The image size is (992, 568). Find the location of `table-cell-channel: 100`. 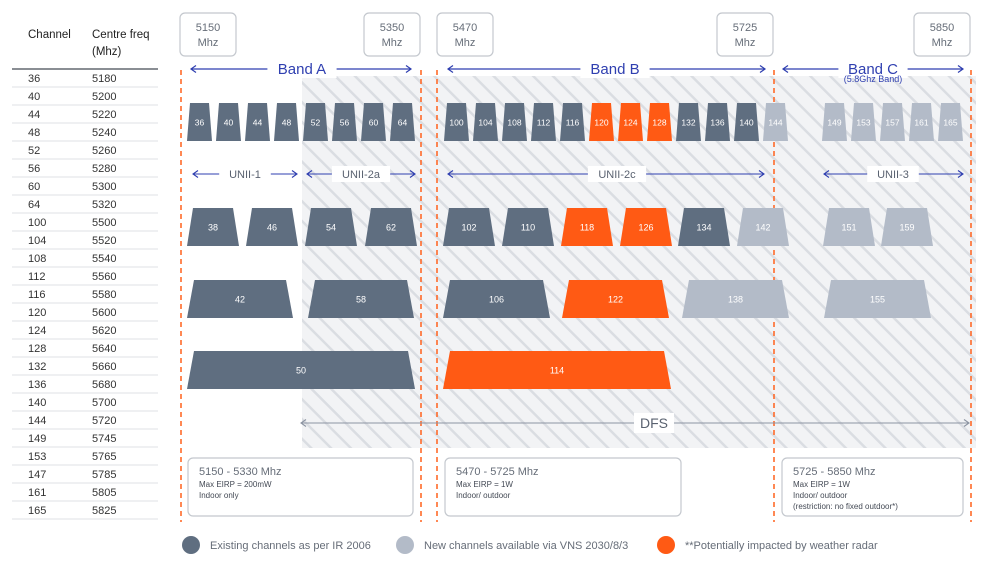

table-cell-channel: 100 is located at coordinates (37, 223).